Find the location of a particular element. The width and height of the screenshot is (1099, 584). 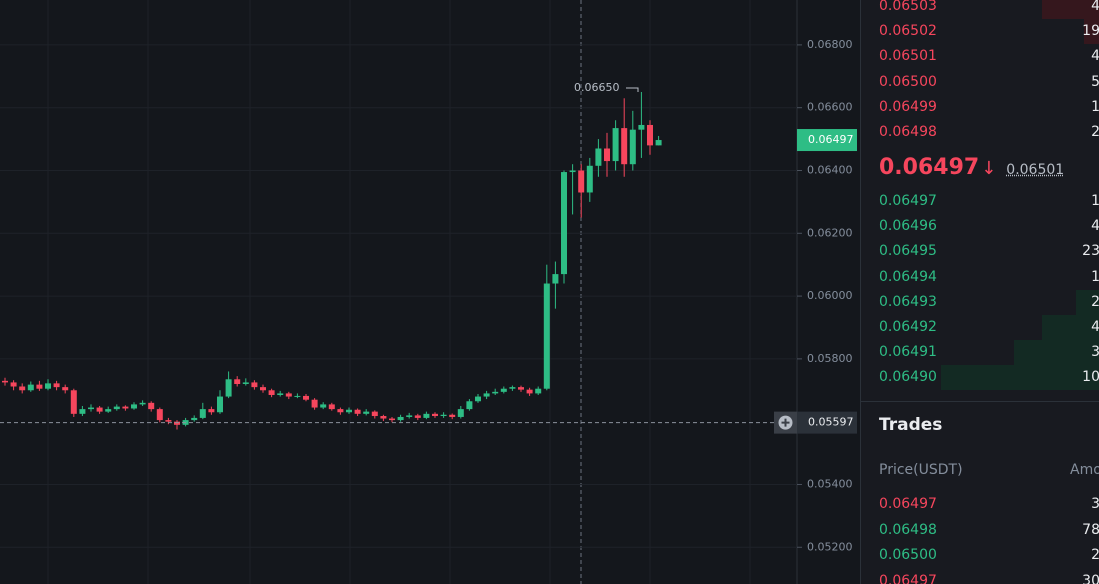

bid-row: 0.06495 23 is located at coordinates (980, 251).